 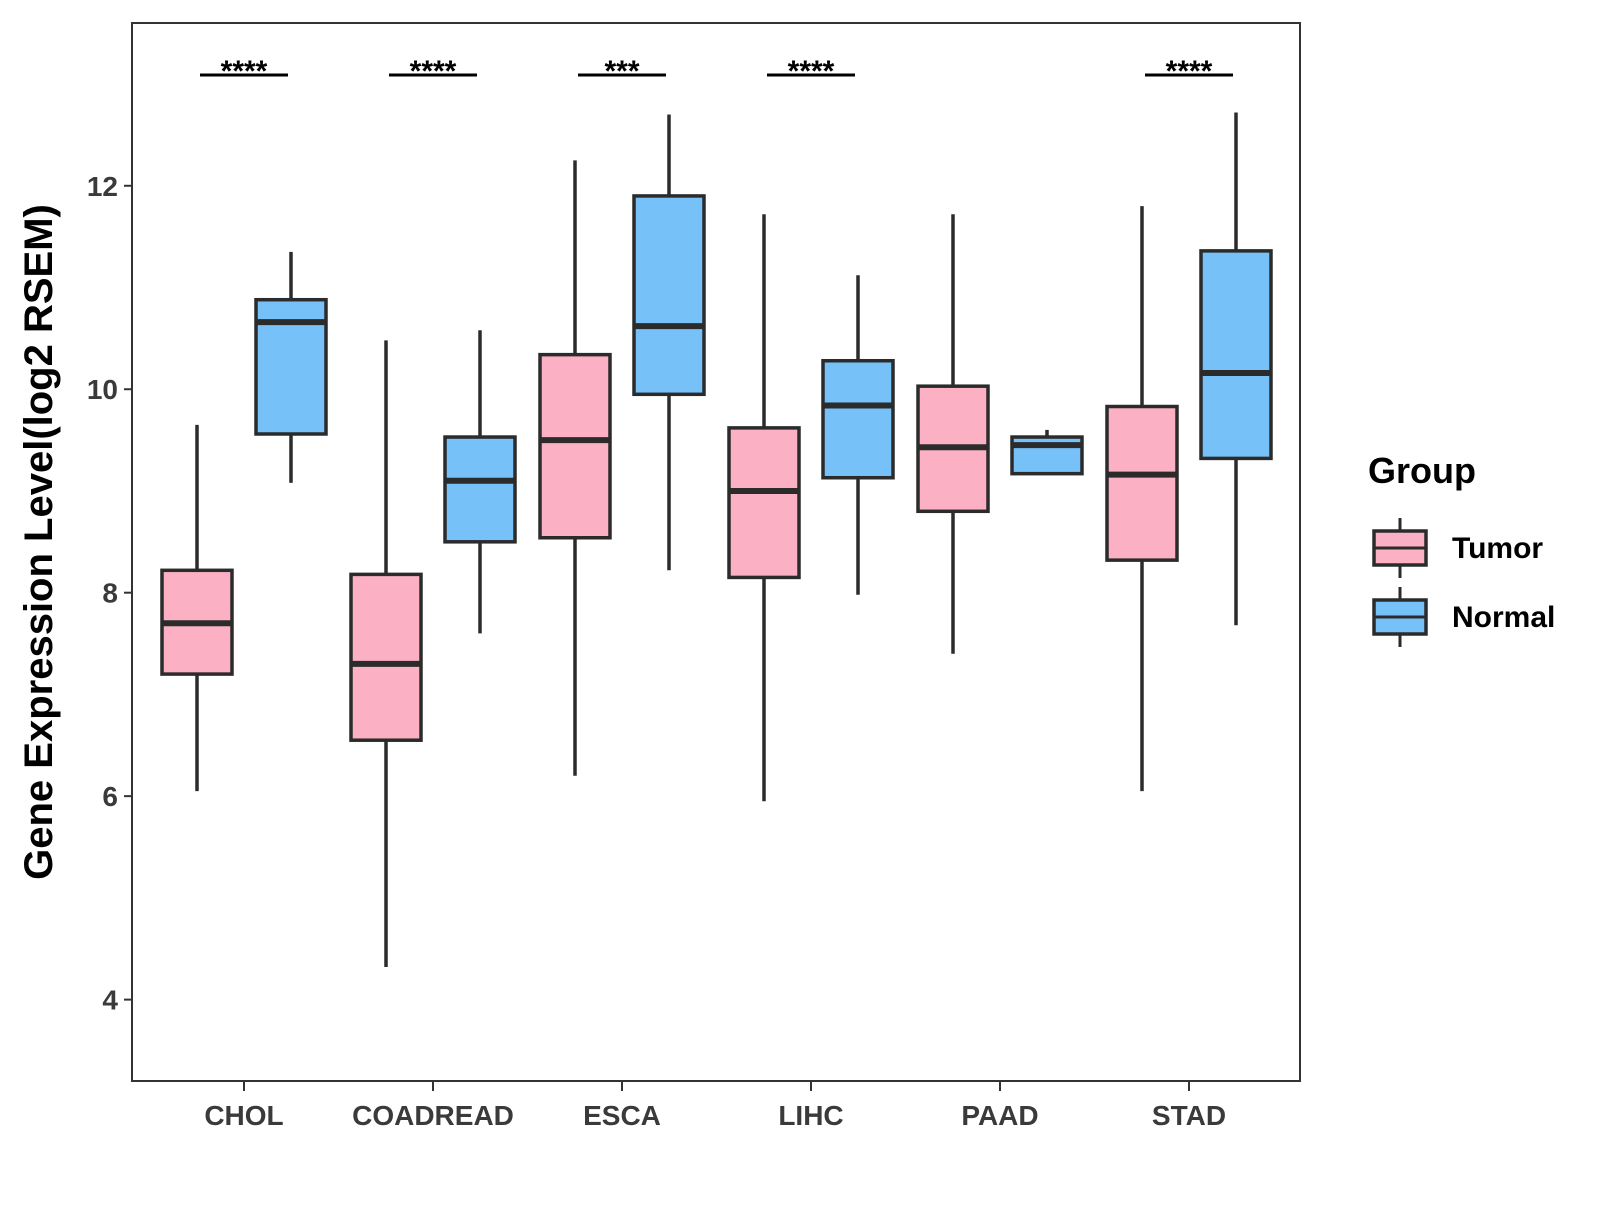 I want to click on x-tick-label-paad: PAAD, so click(x=999, y=1115).